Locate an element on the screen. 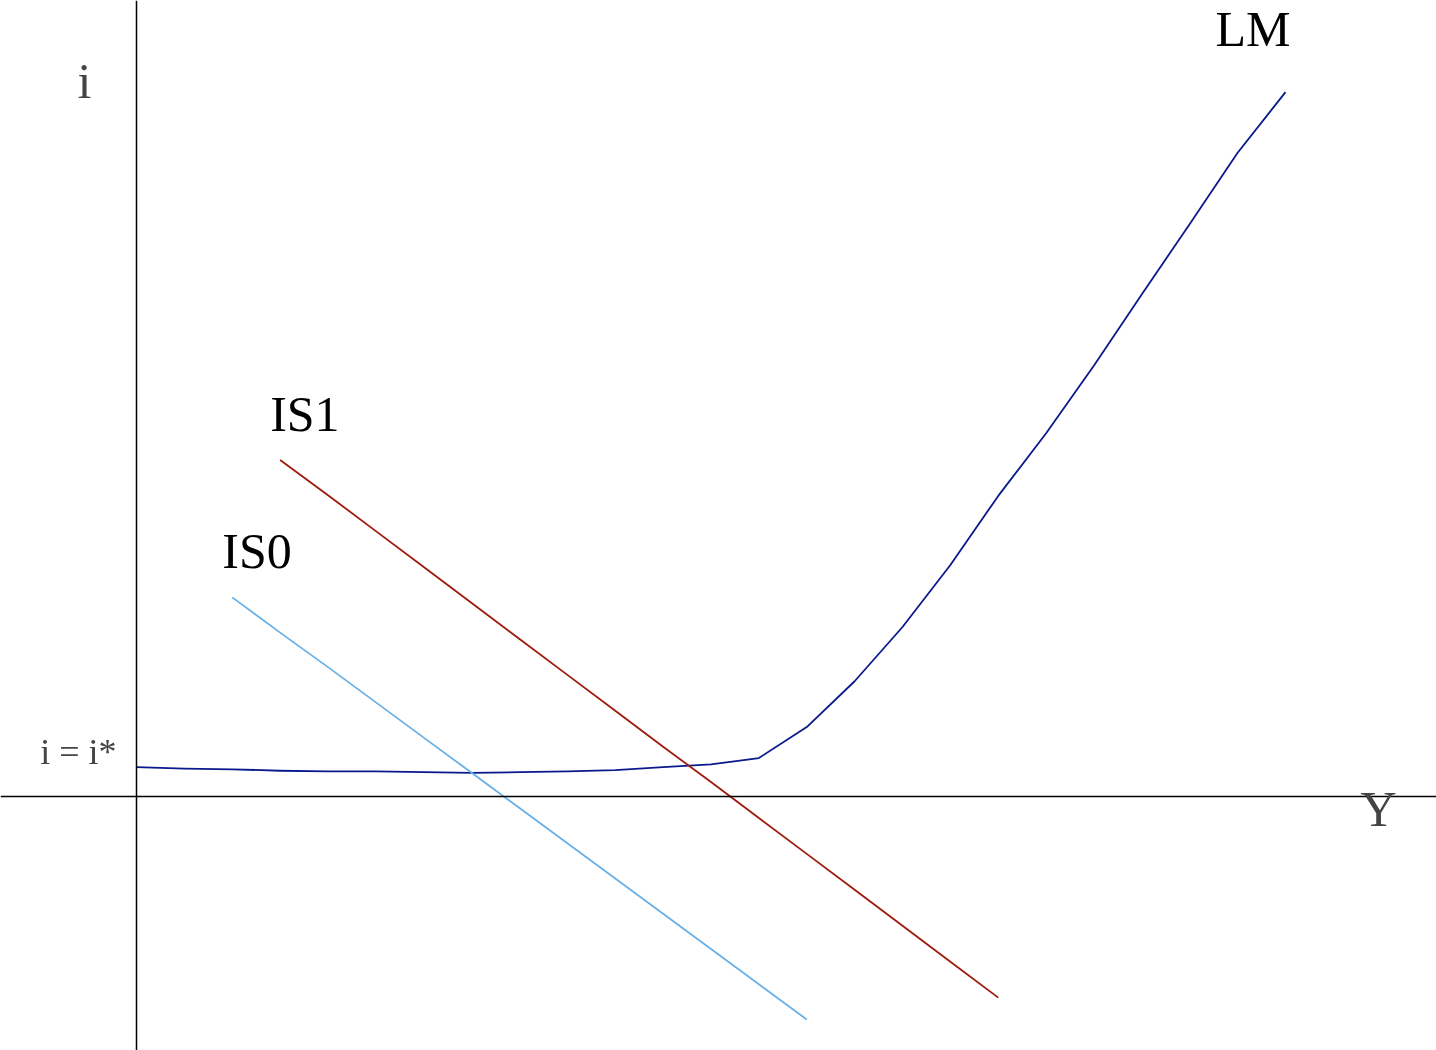 This screenshot has height=1050, width=1436. x-axis-title: Y is located at coordinates (1378, 808).